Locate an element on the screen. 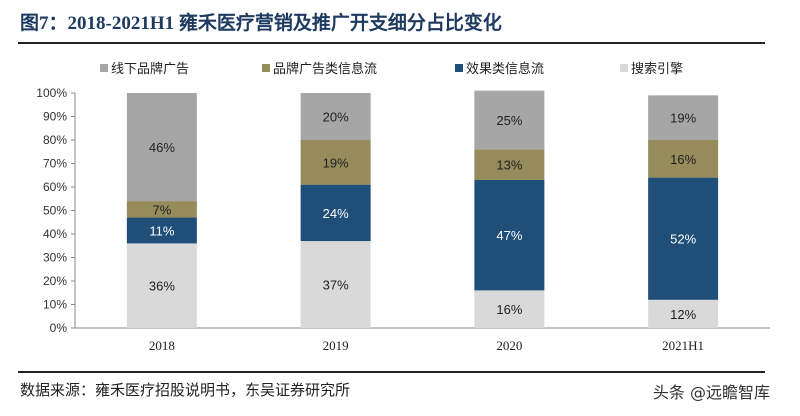 This screenshot has width=800, height=416. data-label: 13% is located at coordinates (509, 165).